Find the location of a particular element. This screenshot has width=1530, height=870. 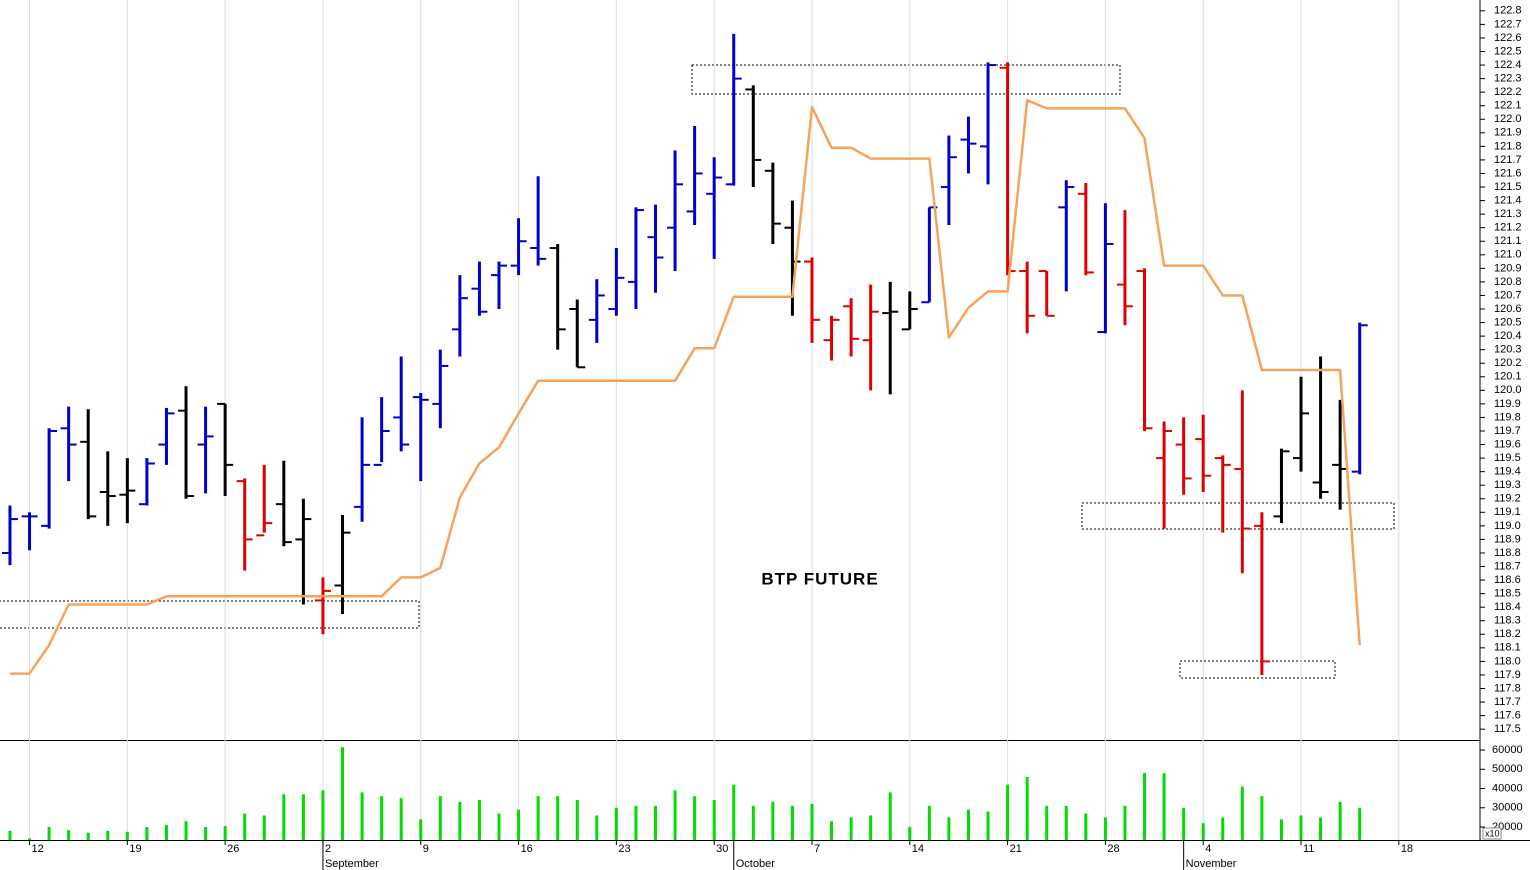

x-tick-label: 7 is located at coordinates (817, 849).